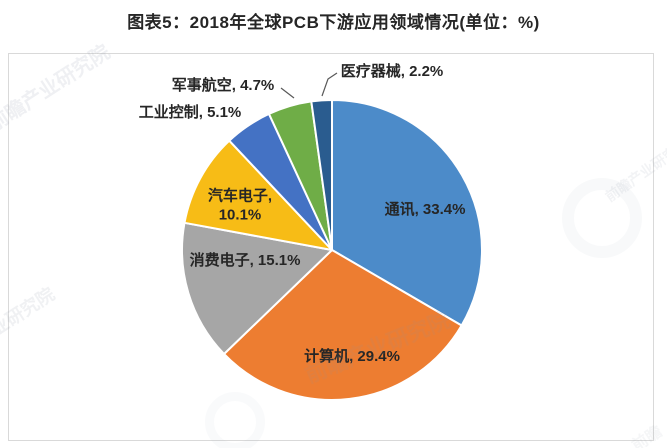 The height and width of the screenshot is (448, 667). I want to click on pie-slice-consumer-electronics, so click(257, 288).